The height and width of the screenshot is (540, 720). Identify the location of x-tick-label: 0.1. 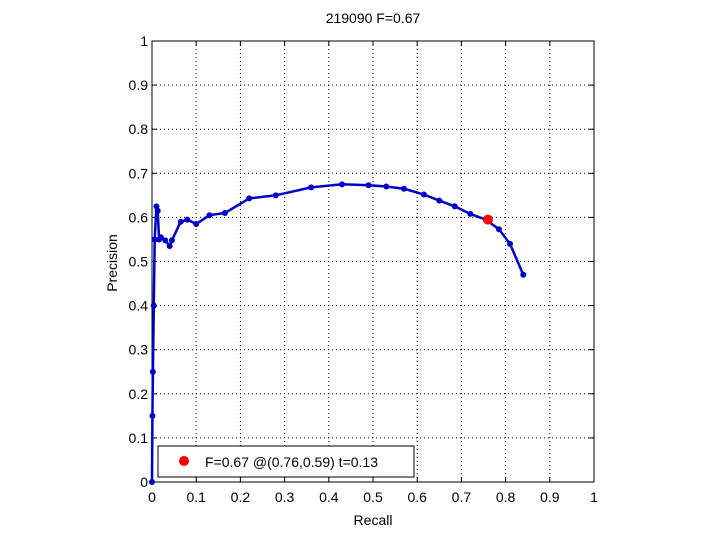
(196, 497).